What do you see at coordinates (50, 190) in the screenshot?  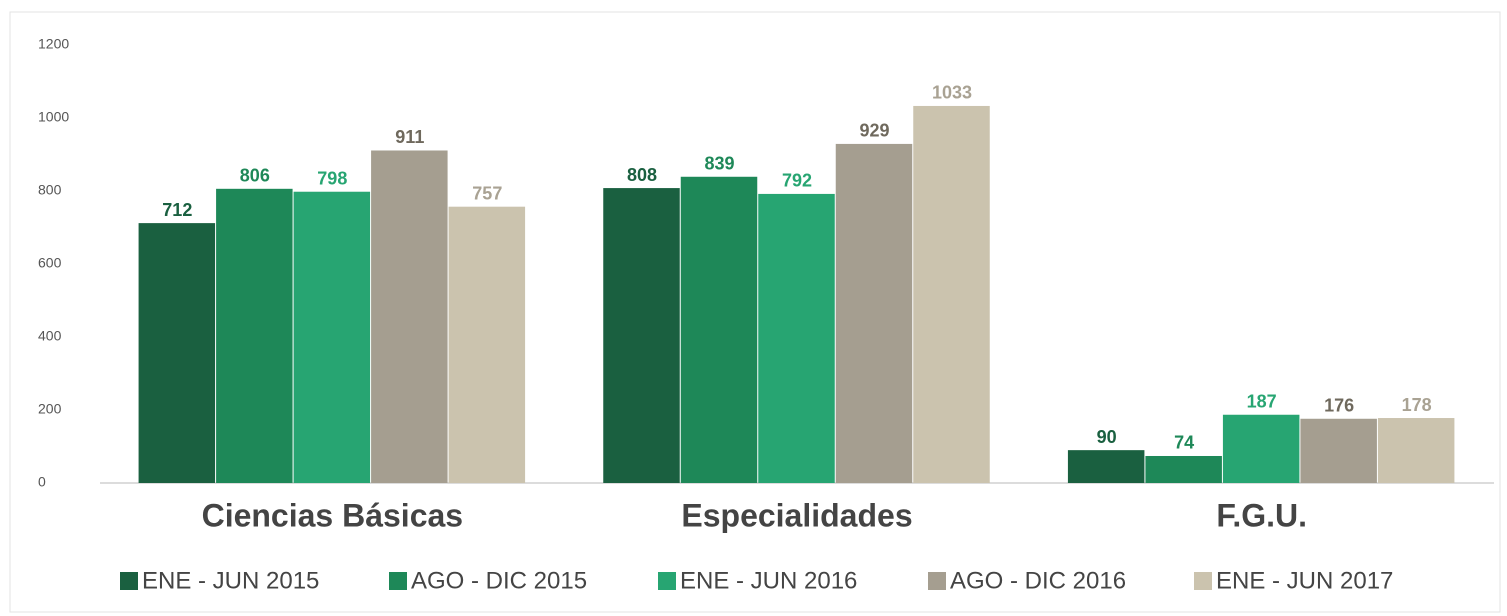 I see `y-tick-label: 800` at bounding box center [50, 190].